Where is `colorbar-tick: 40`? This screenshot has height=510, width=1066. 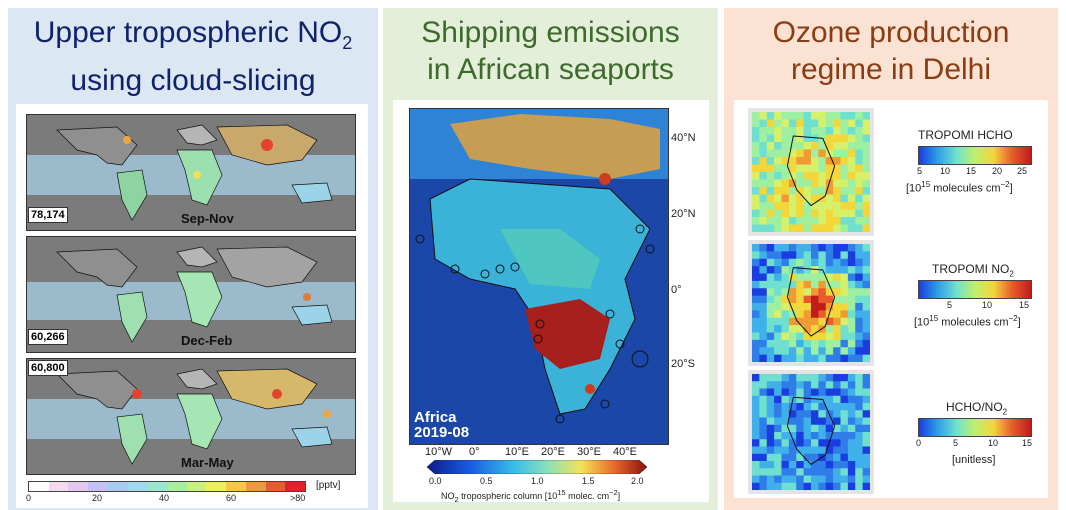
colorbar-tick: 40 is located at coordinates (164, 498).